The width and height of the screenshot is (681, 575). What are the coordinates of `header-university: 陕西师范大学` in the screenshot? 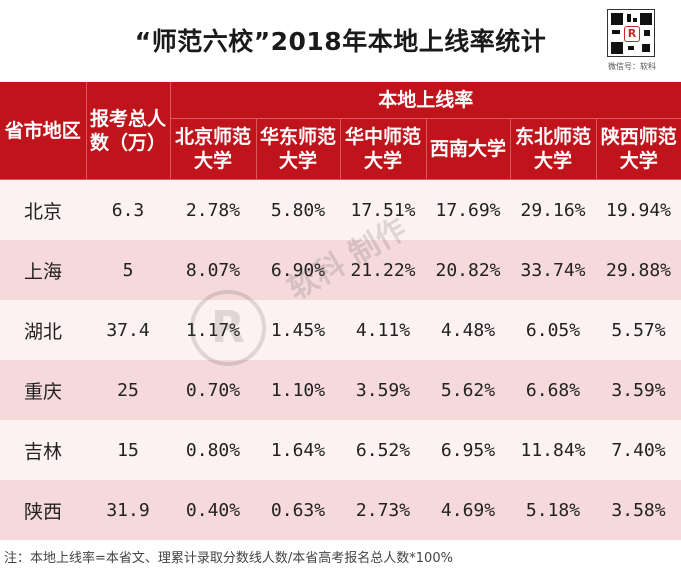 It's located at (638, 149).